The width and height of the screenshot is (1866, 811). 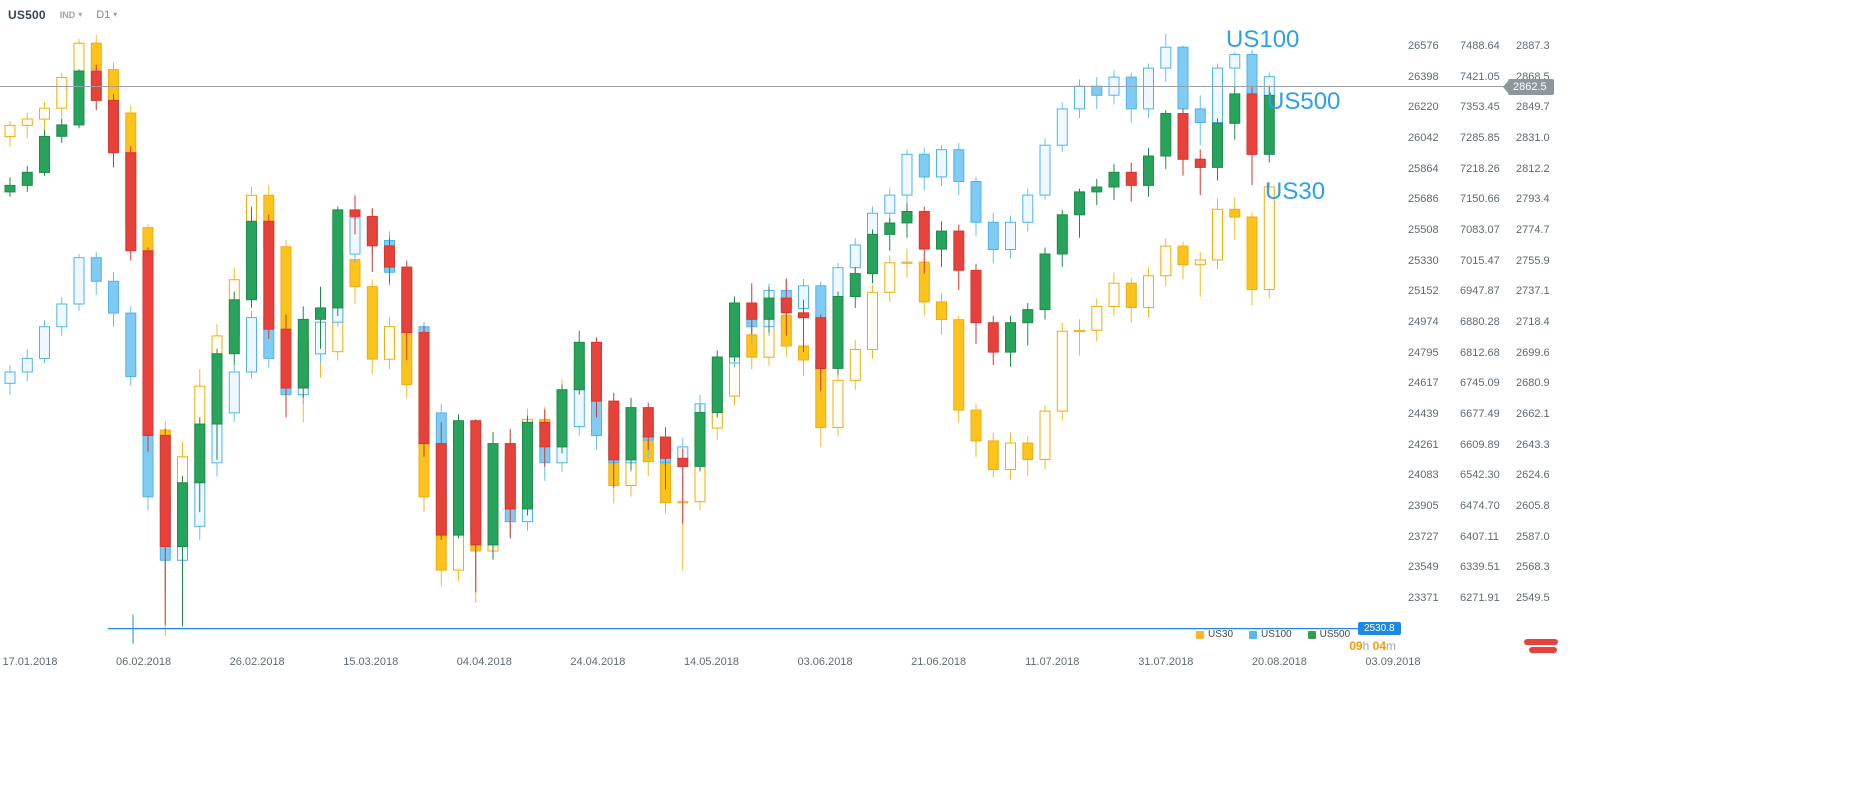 I want to click on price-axis-row: 23727 6407.11 2587.0, so click(x=1483, y=537).